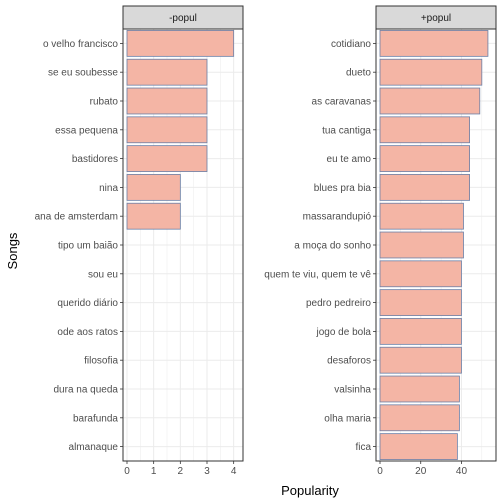 The height and width of the screenshot is (504, 504). I want to click on y-tick-label: essa pequena, so click(86, 130).